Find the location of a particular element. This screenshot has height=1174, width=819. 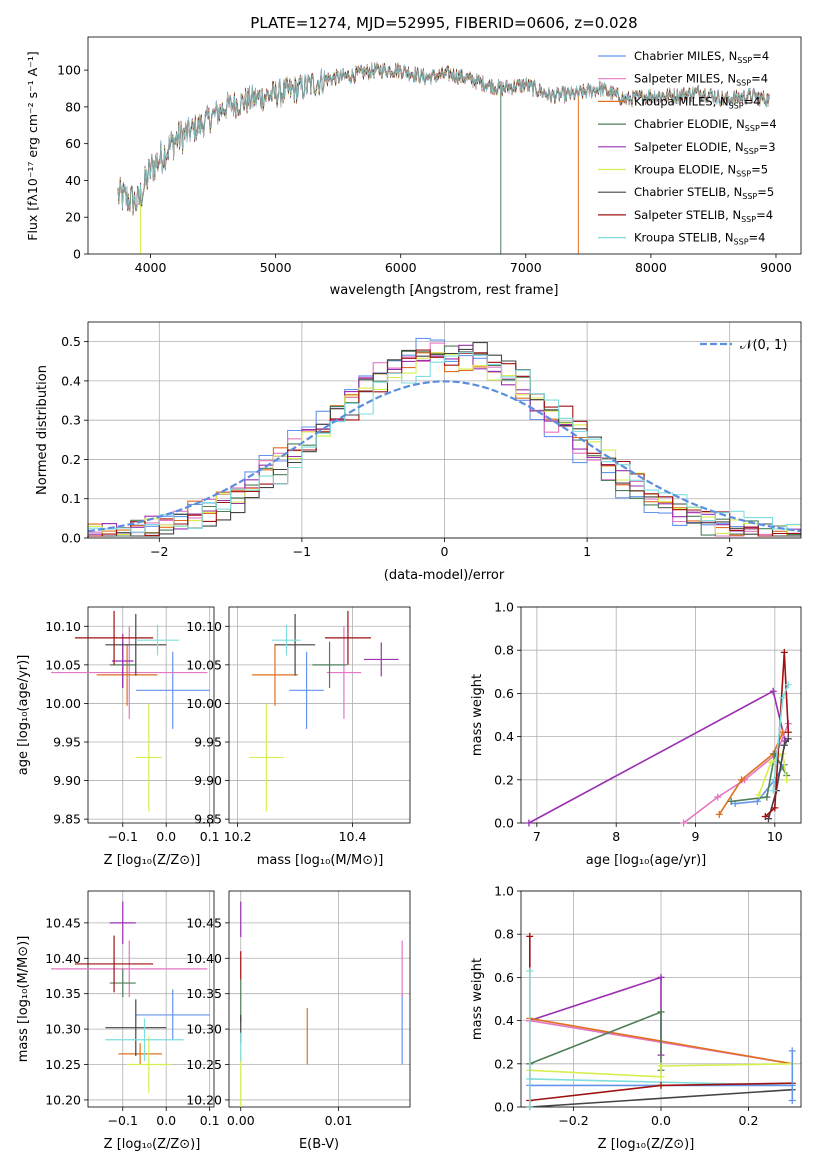

mass-age-axes: 10.2 10.4 9.85 9.90 9.95 10.00 10.05 10.10 is located at coordinates (298, 725).